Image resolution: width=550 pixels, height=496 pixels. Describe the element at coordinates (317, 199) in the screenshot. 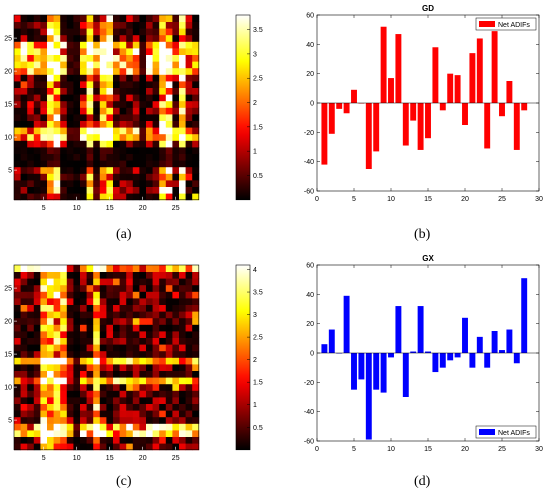

I see `x-tick-label: 0` at that location.